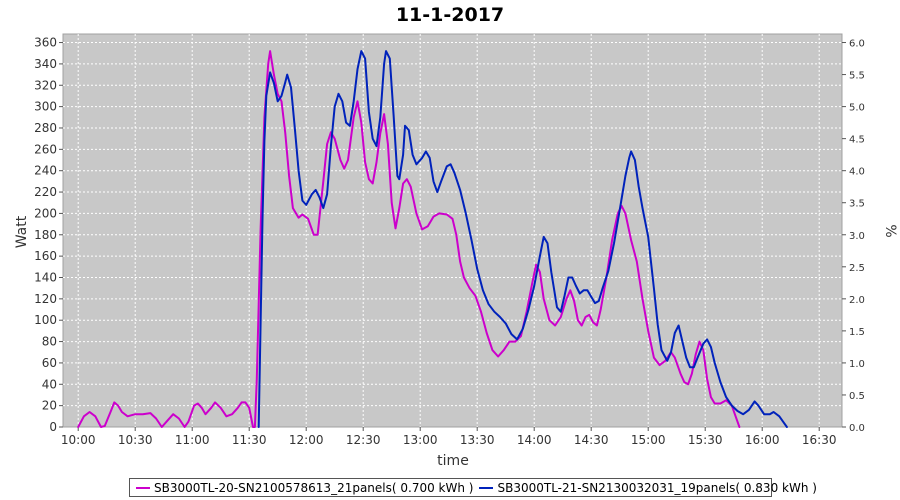  I want to click on y2-tick-label: 3.5, so click(857, 204).